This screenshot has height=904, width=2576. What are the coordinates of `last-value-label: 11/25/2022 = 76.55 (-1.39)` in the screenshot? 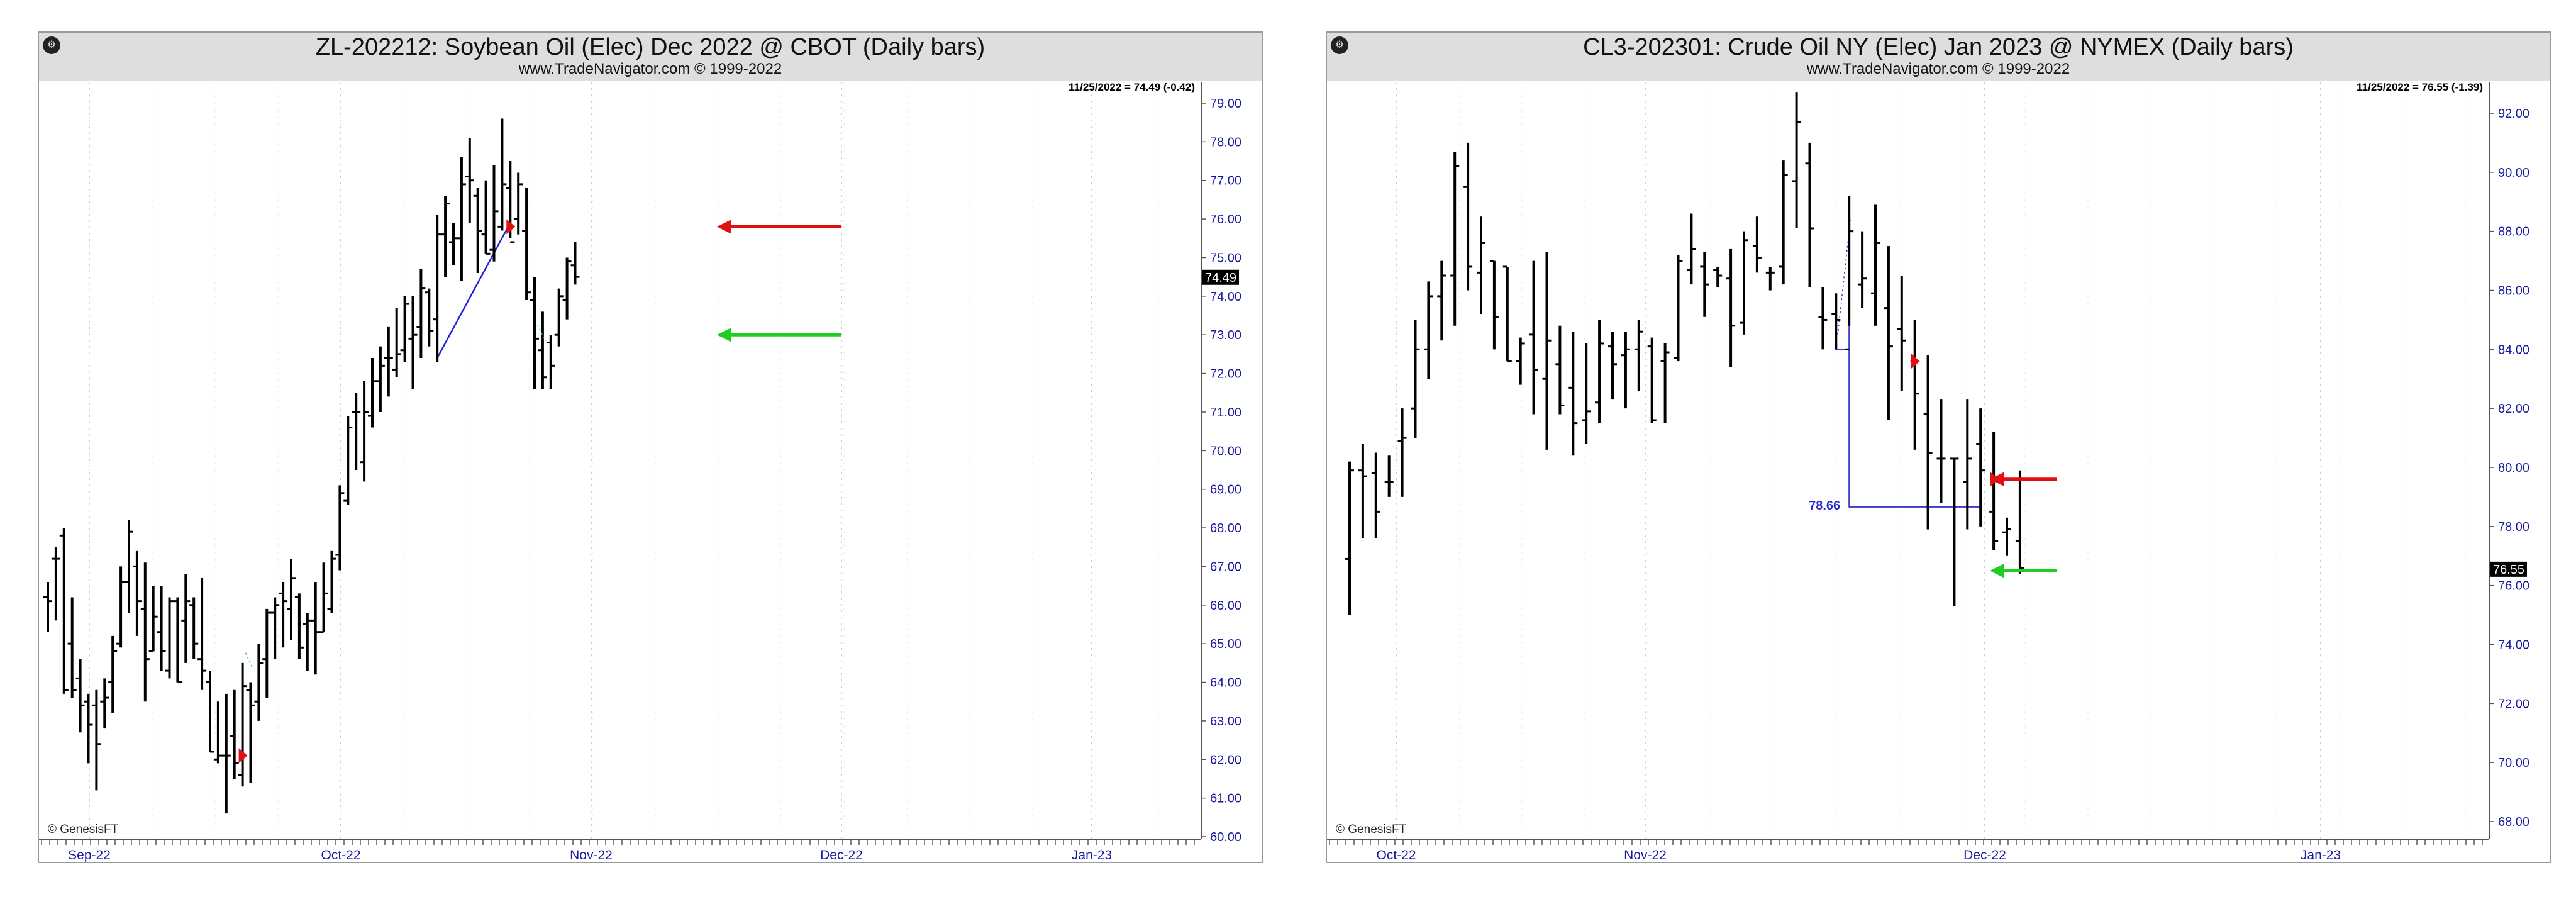 It's located at (2420, 87).